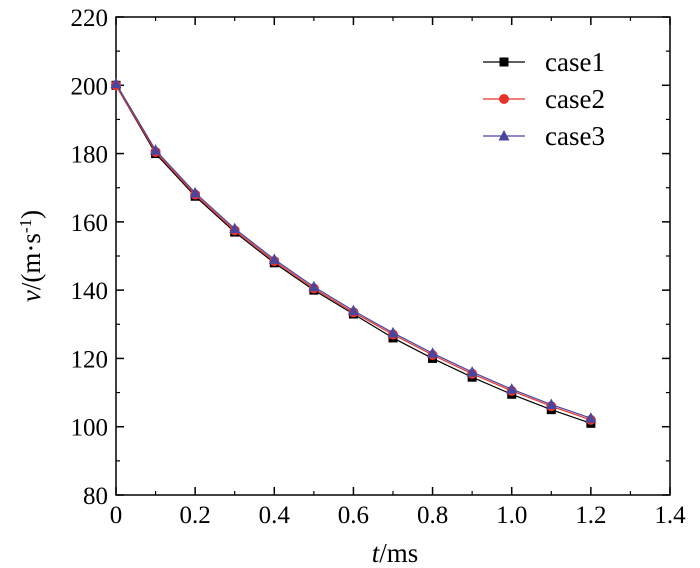 The image size is (700, 568). What do you see at coordinates (90, 428) in the screenshot?
I see `y-tick-label: 100` at bounding box center [90, 428].